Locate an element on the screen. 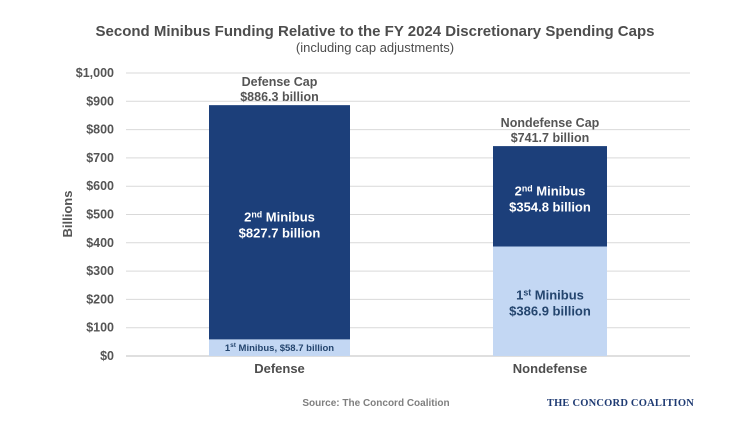  x-tick-label: Defense is located at coordinates (279, 368).